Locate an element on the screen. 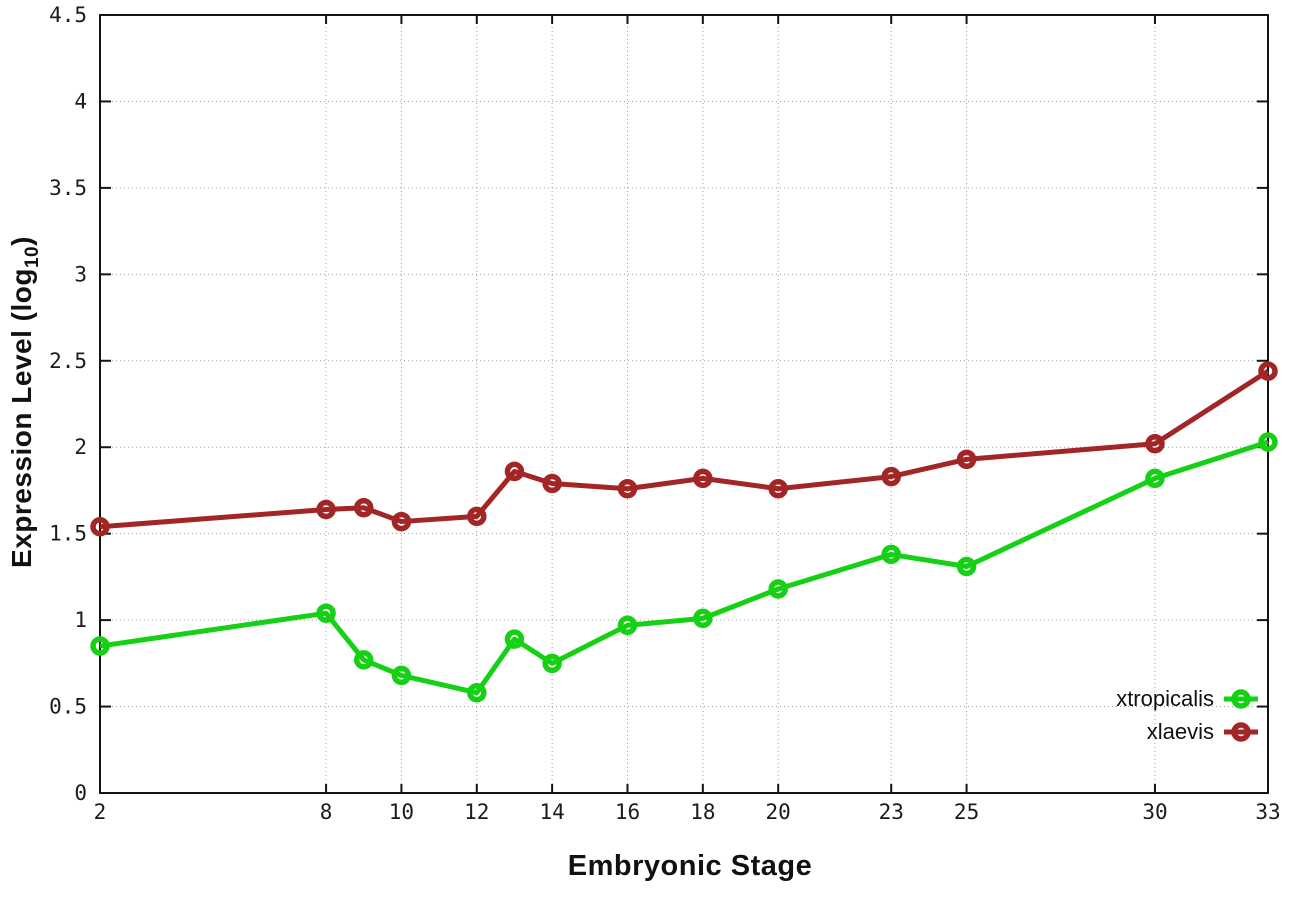 The width and height of the screenshot is (1296, 907). y-tick-label: 1.5 is located at coordinates (68, 534).